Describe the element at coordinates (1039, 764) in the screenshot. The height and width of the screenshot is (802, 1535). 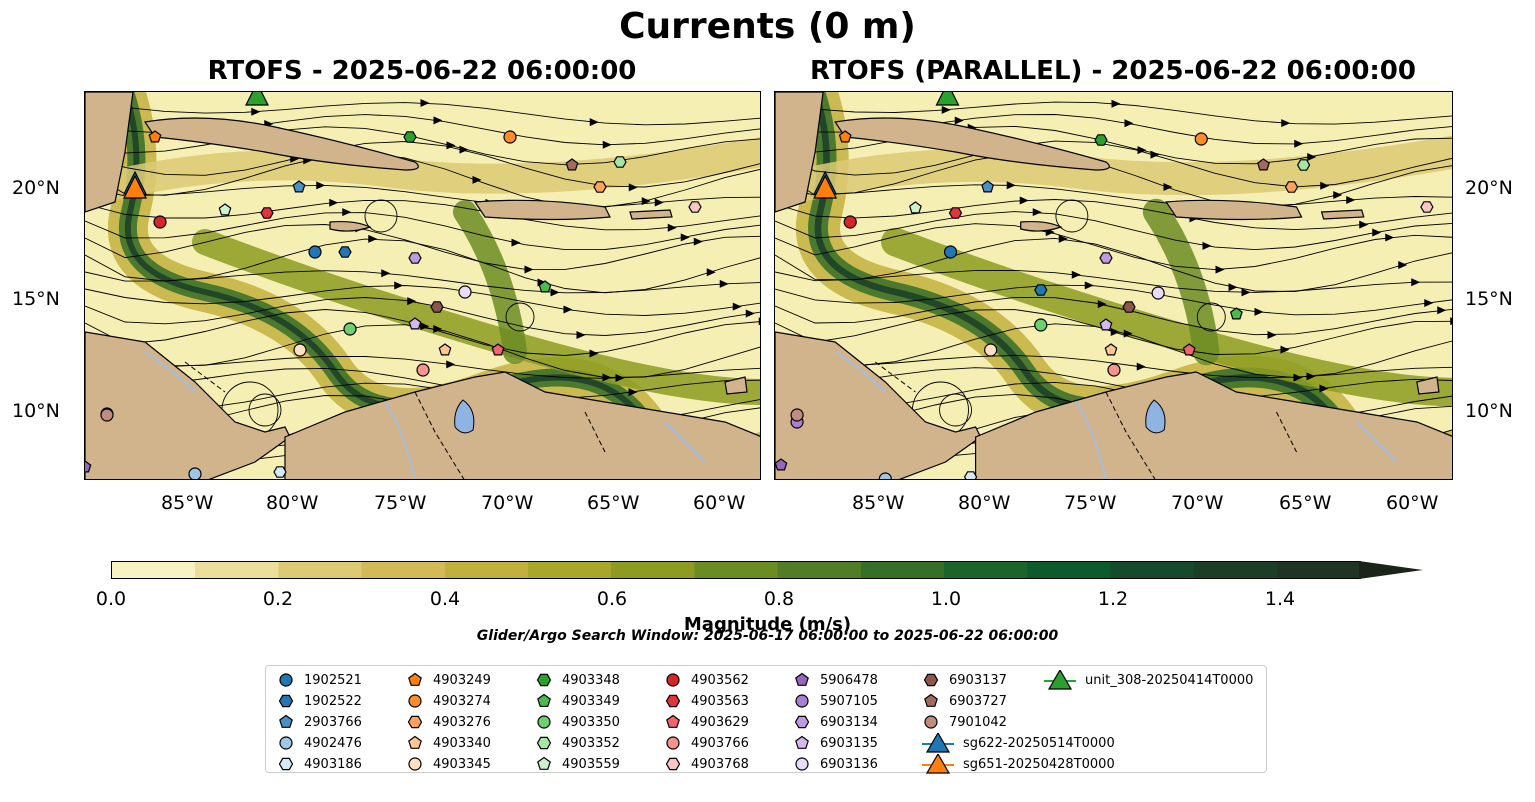
I see `legend-label: sg651-20250428T0000` at that location.